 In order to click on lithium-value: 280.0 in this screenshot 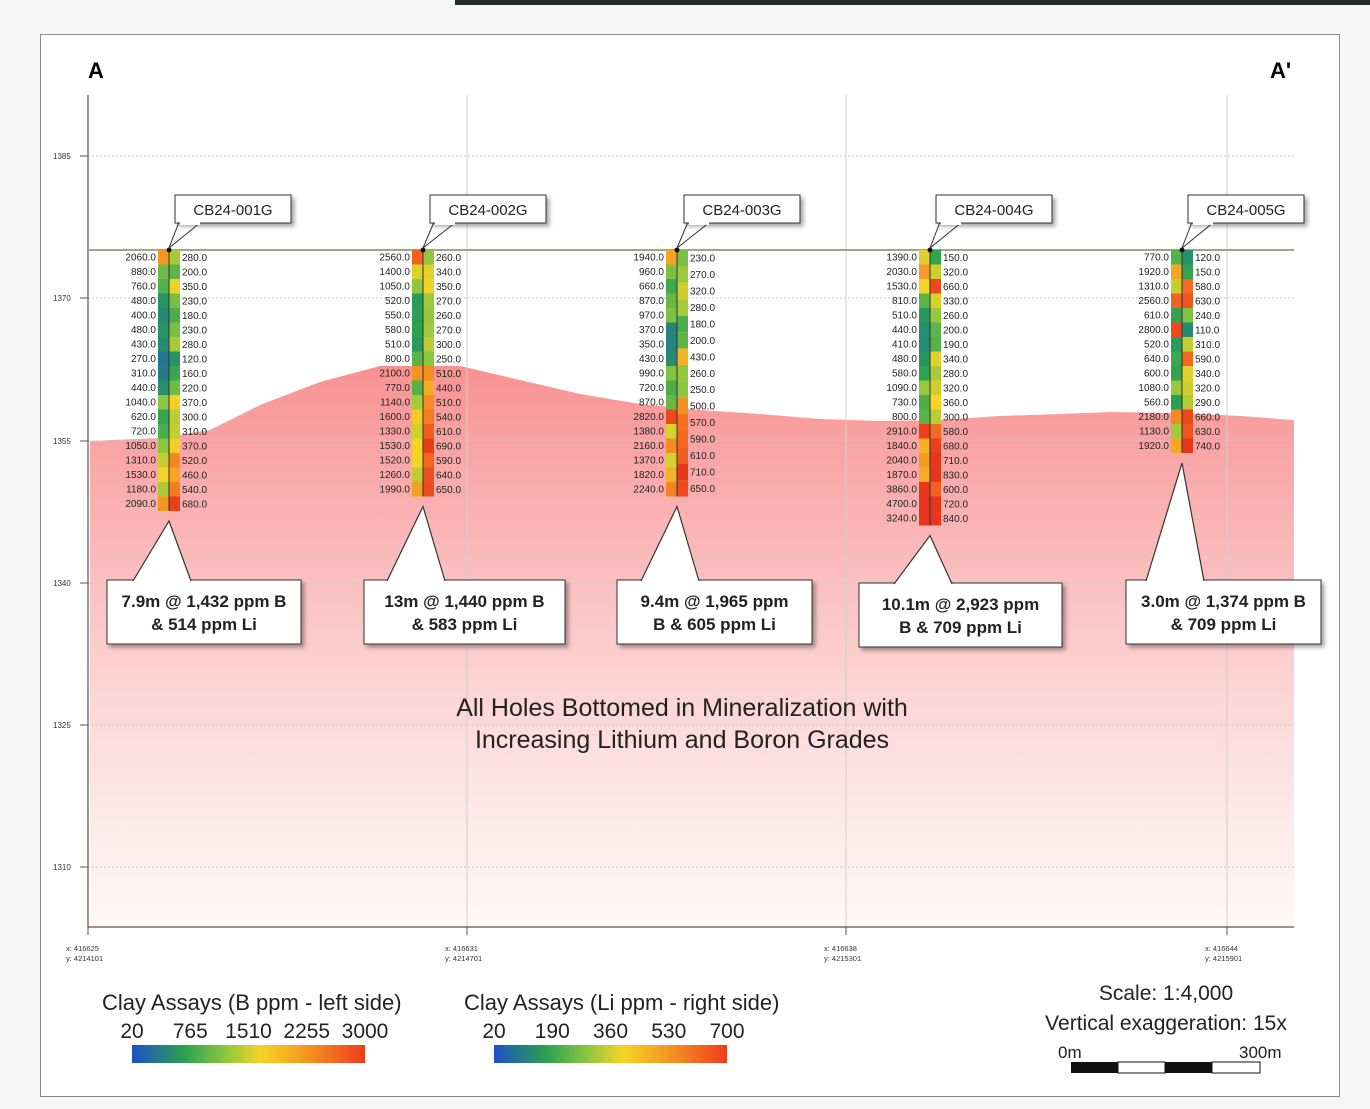, I will do `click(194, 345)`.